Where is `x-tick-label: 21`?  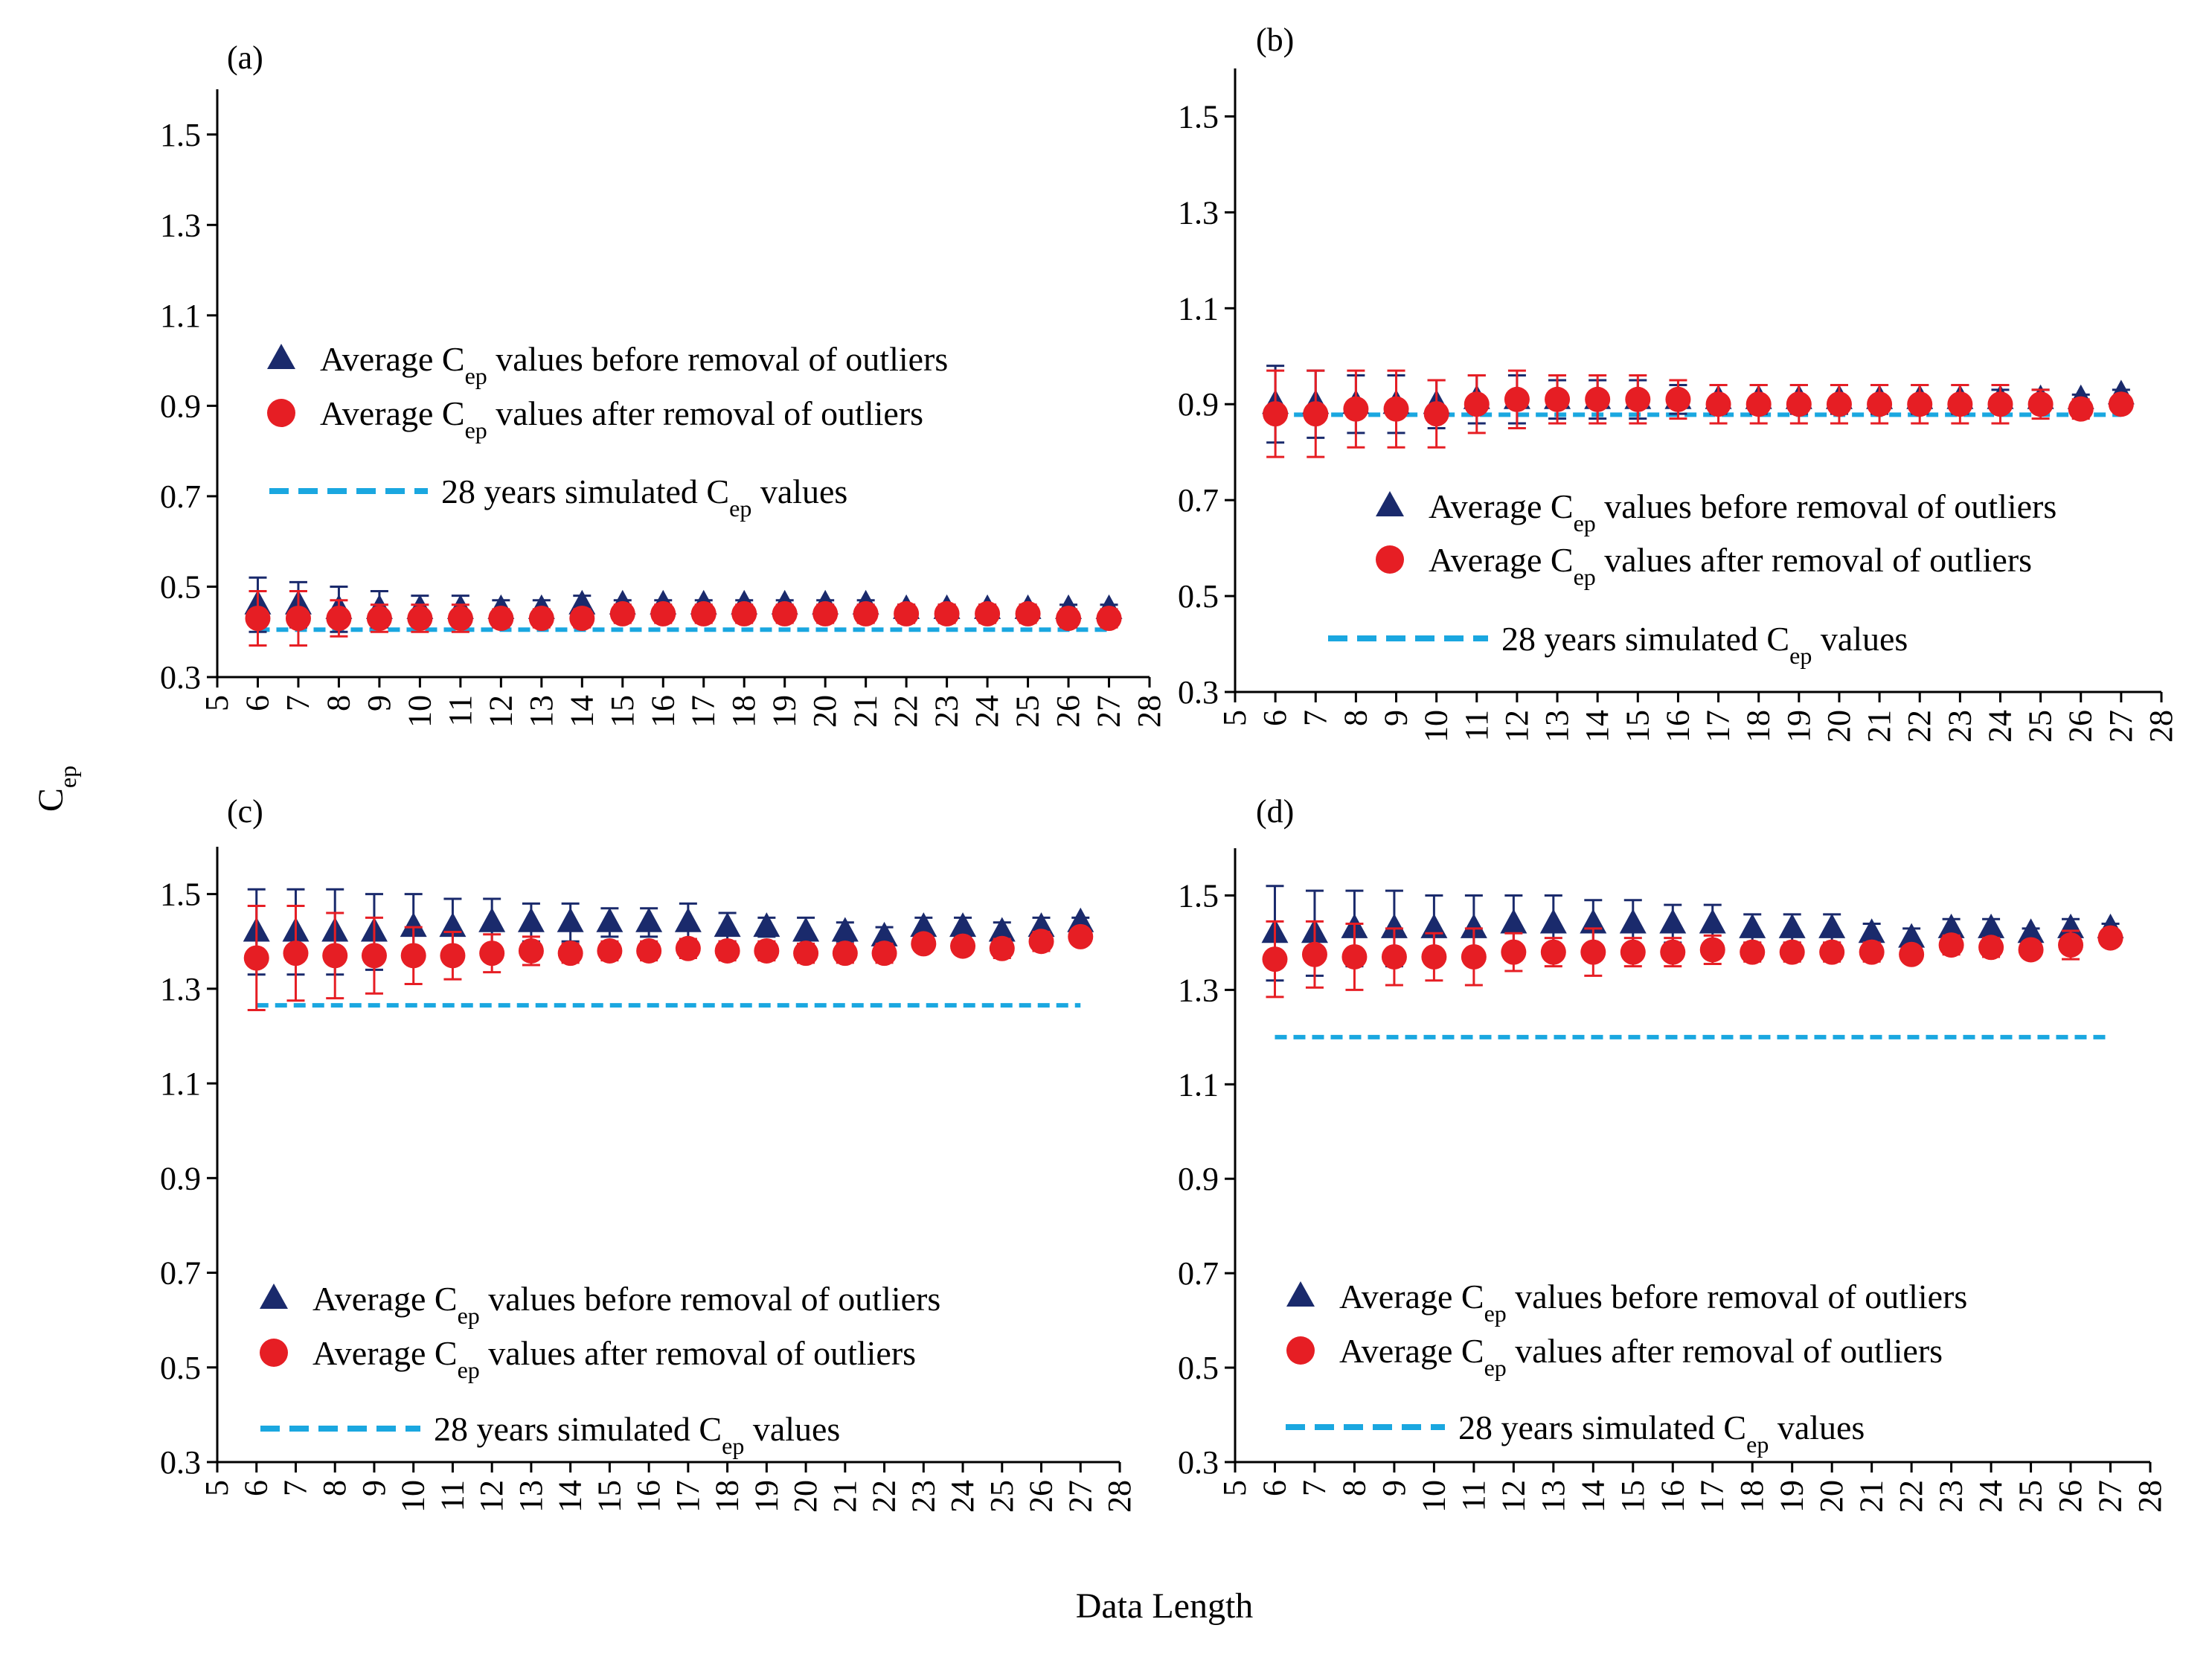 x-tick-label: 21 is located at coordinates (845, 1496).